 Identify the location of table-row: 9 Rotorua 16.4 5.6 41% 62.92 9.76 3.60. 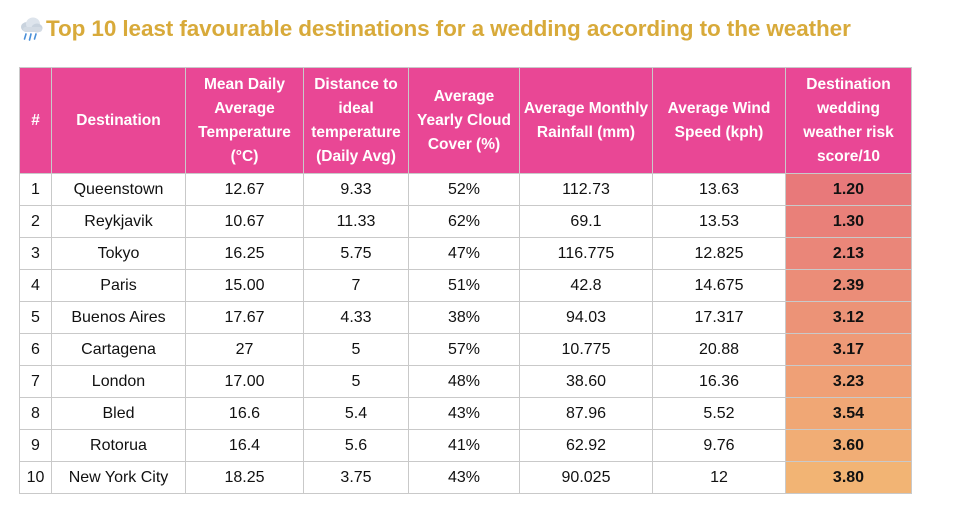
(465, 445).